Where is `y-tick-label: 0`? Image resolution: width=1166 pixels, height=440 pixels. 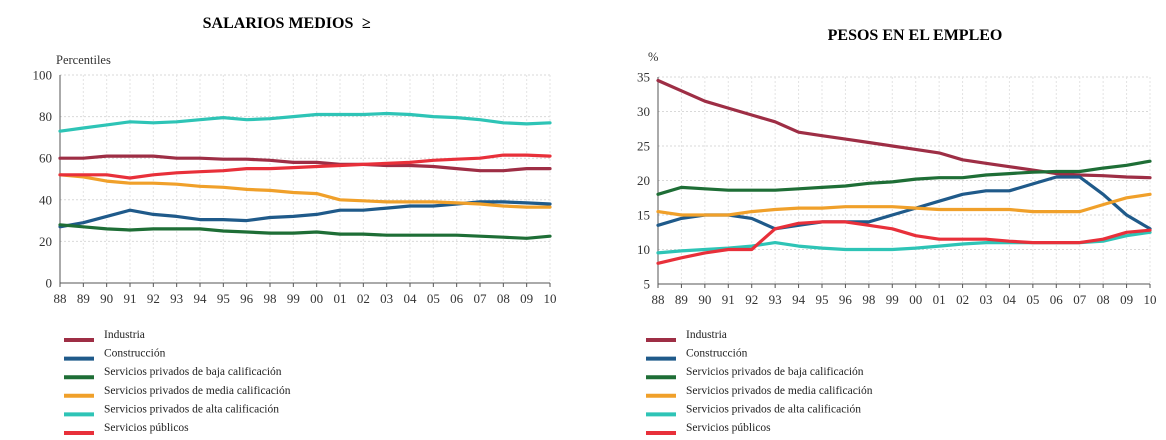 y-tick-label: 0 is located at coordinates (49, 283).